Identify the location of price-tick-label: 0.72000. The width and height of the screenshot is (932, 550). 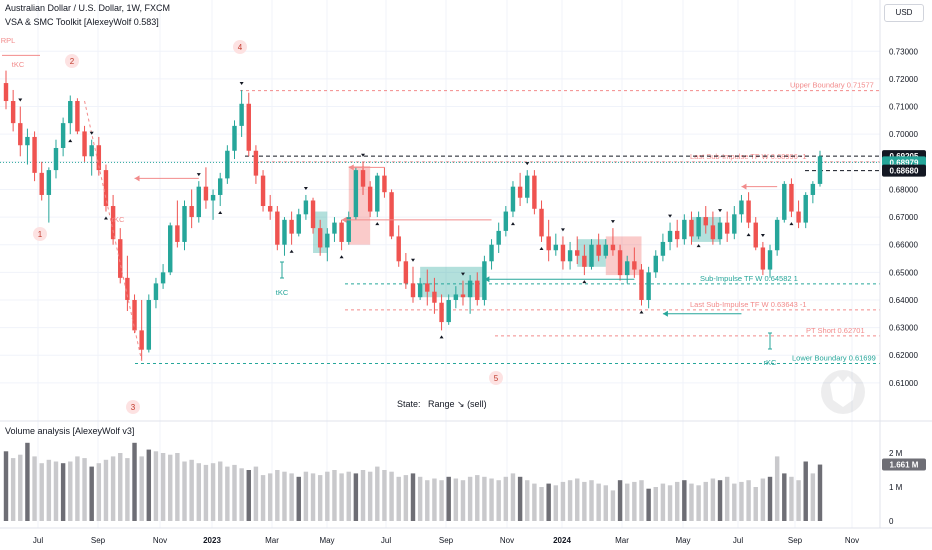
(903, 79).